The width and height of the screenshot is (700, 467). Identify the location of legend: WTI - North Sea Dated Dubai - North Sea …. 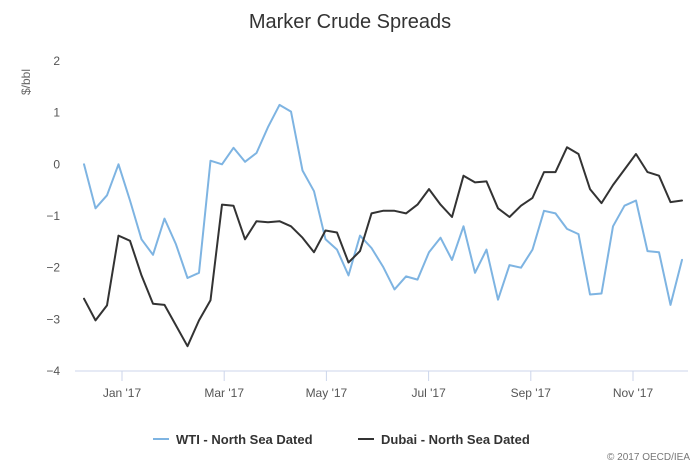
(341, 439).